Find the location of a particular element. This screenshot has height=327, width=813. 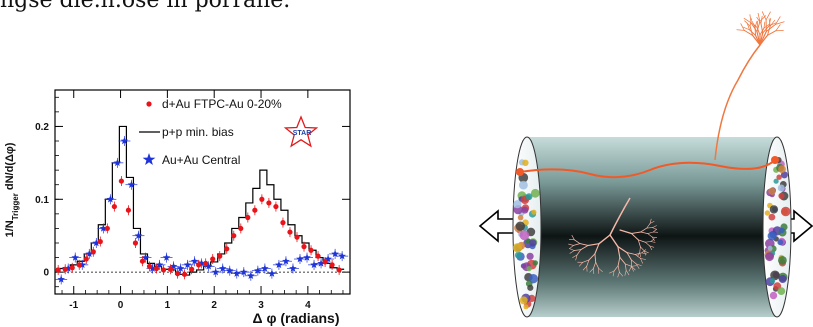

x-tick-label: 3 is located at coordinates (261, 305).